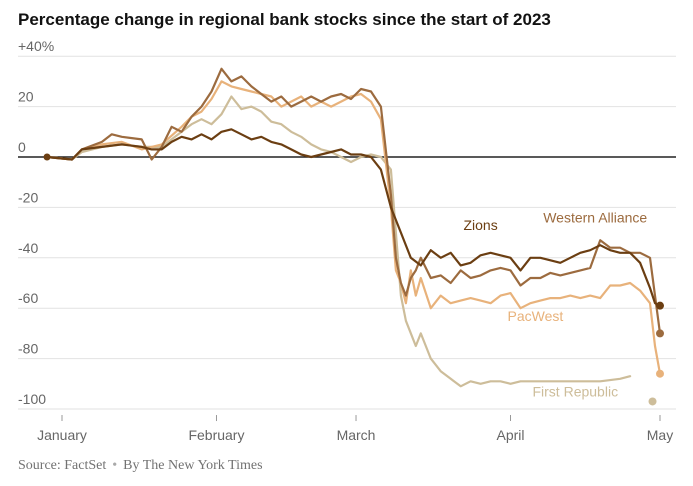 The width and height of the screenshot is (693, 486). Describe the element at coordinates (62, 435) in the screenshot. I see `x-tick-label: January` at that location.